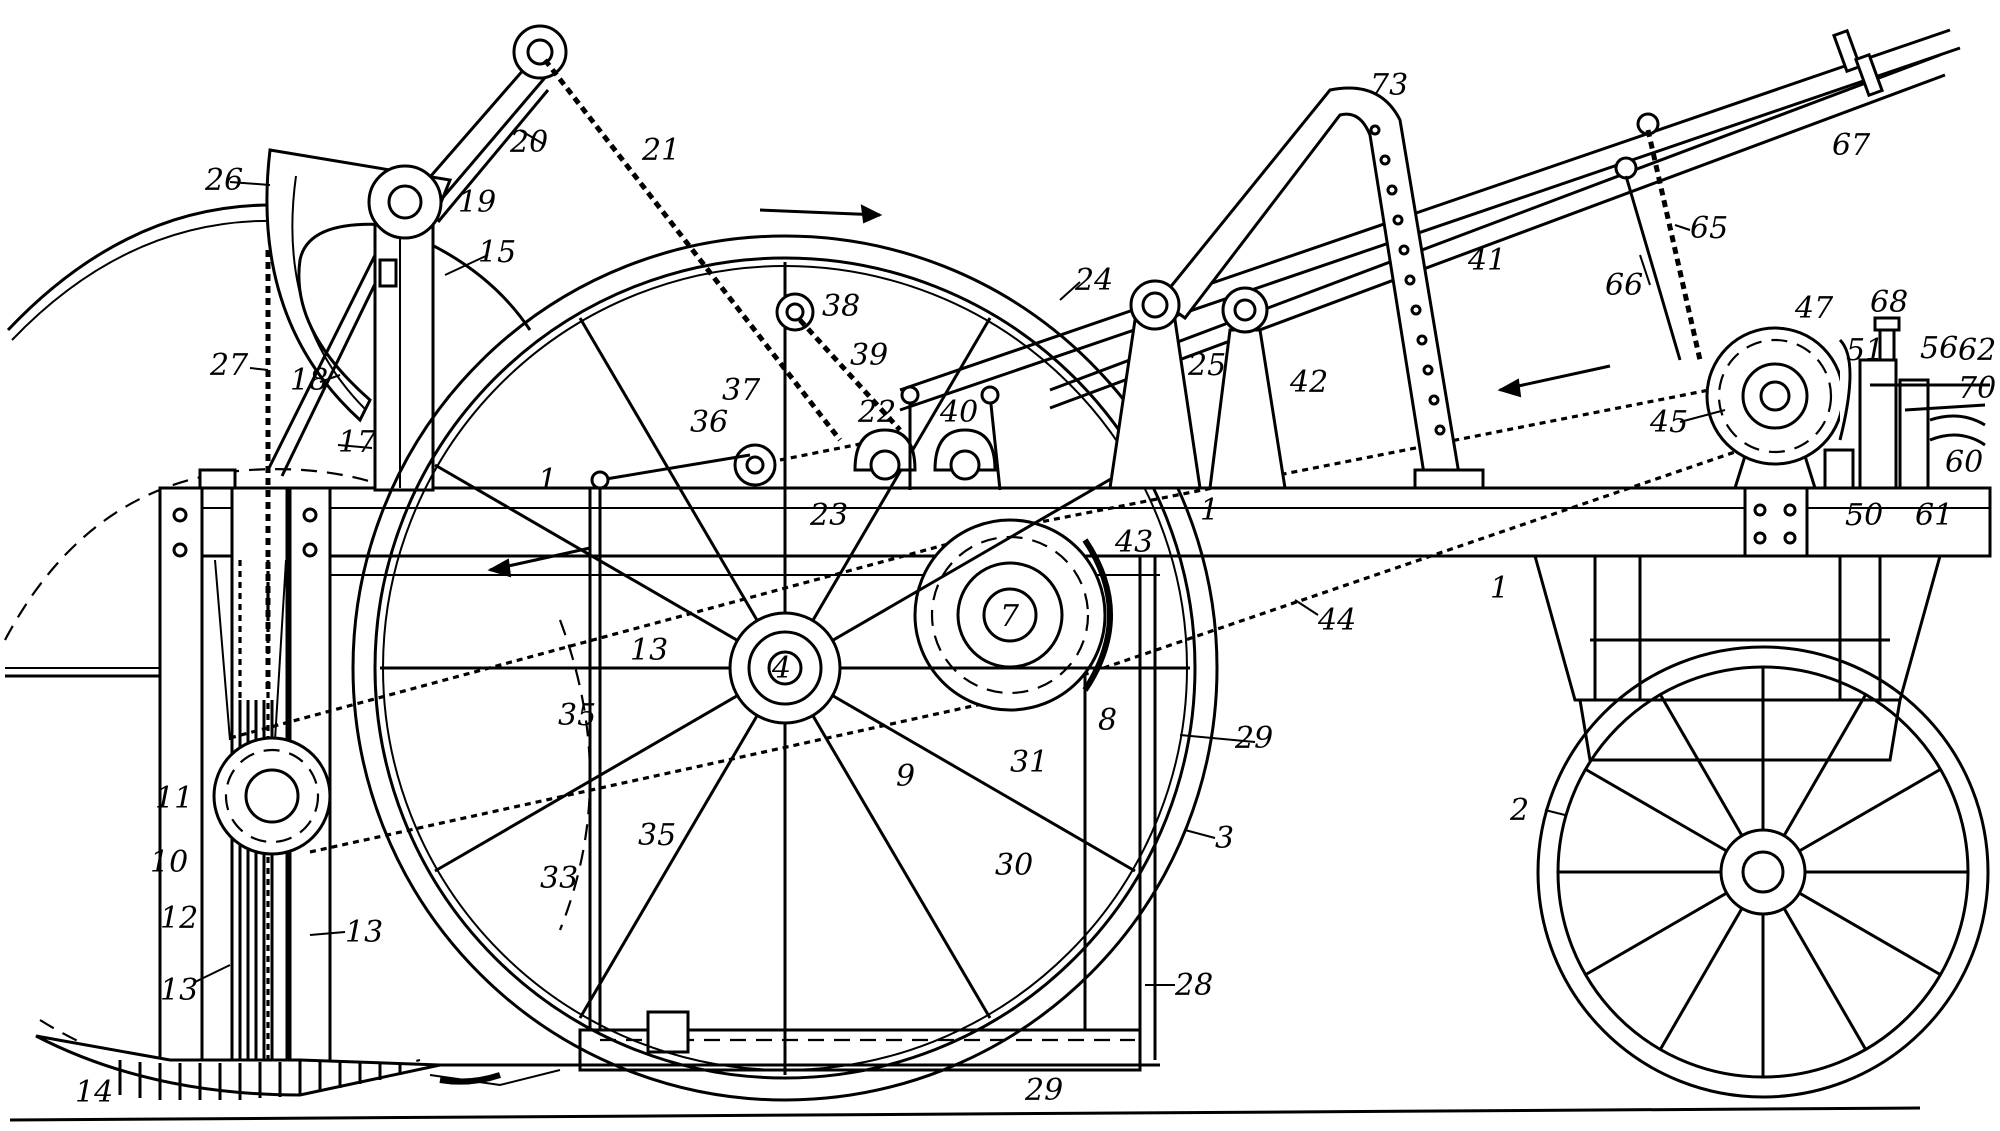 The image size is (2000, 1131). Describe the element at coordinates (1977, 388) in the screenshot. I see `numeral-70: 70` at that location.